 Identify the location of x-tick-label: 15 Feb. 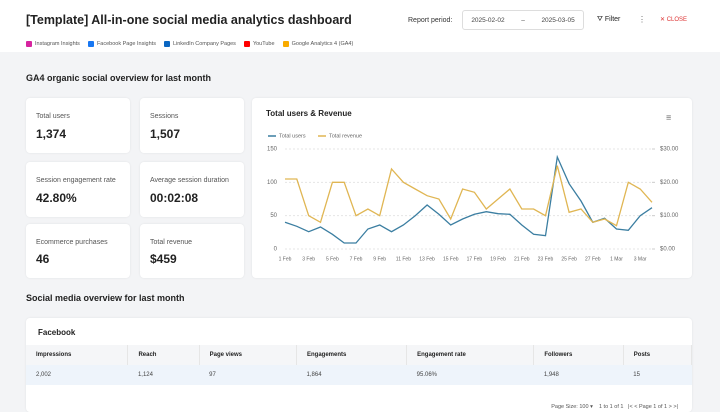
(451, 259).